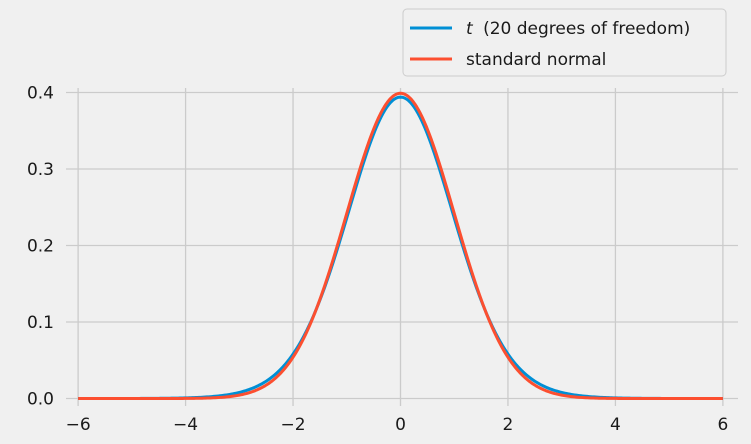  What do you see at coordinates (78, 425) in the screenshot?
I see `x-tick-label: −6` at bounding box center [78, 425].